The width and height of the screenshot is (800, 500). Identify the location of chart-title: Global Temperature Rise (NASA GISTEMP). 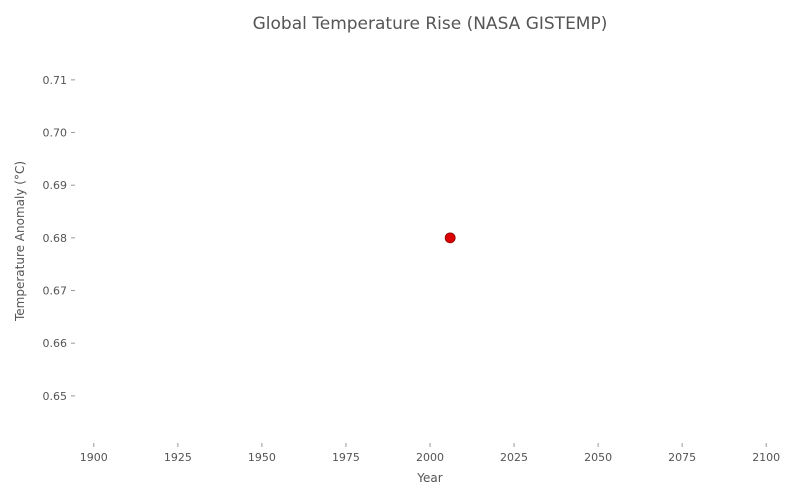
(430, 24).